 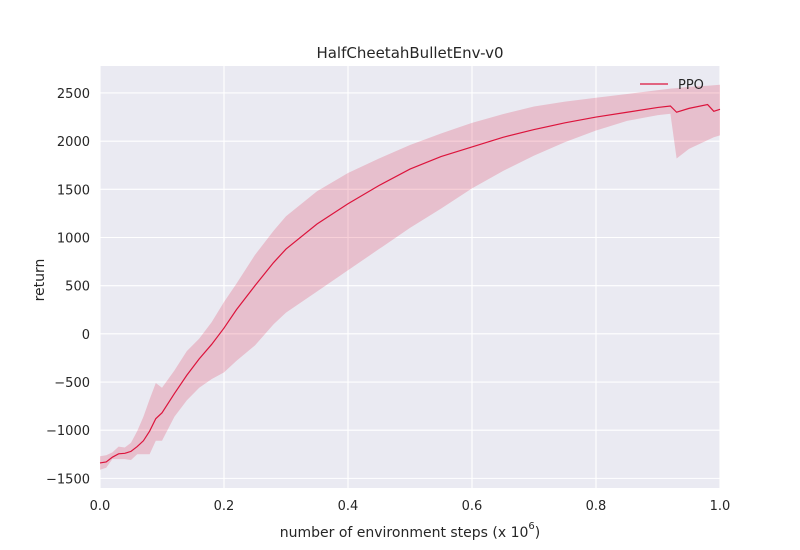 I want to click on x-axis-label-suffix: ), so click(x=537, y=533).